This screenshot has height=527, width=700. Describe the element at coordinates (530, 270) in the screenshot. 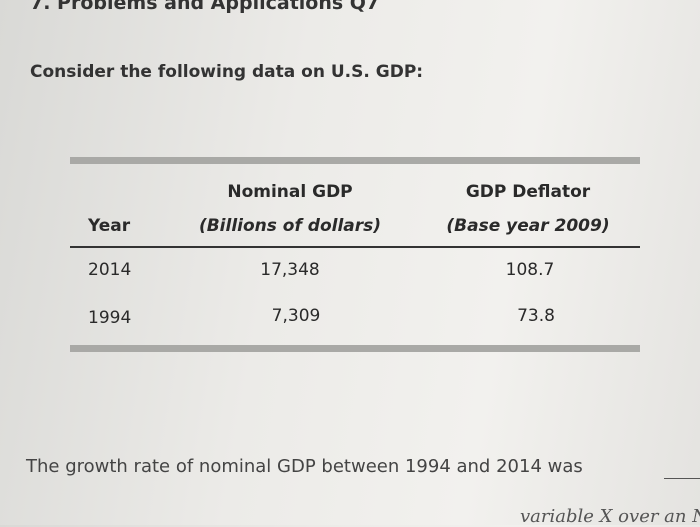

I see `table-cell: 108.7` at that location.